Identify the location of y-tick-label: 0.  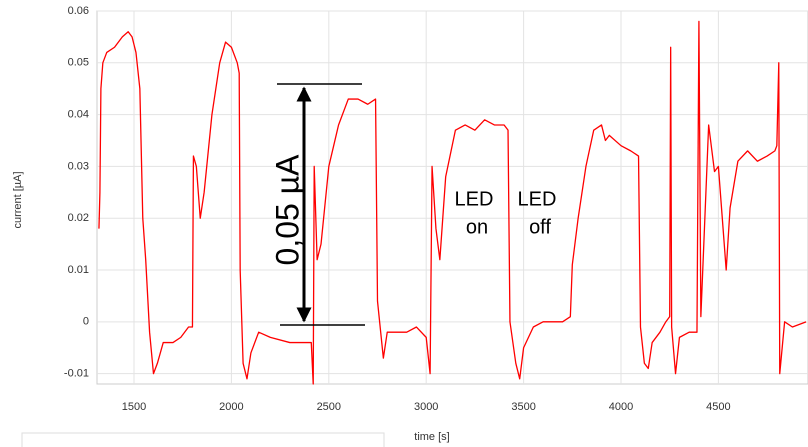
(86, 322).